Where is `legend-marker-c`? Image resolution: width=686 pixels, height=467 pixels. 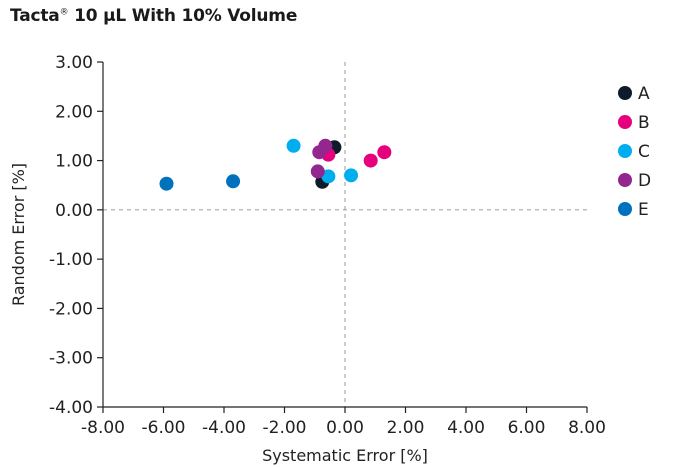 legend-marker-c is located at coordinates (625, 151).